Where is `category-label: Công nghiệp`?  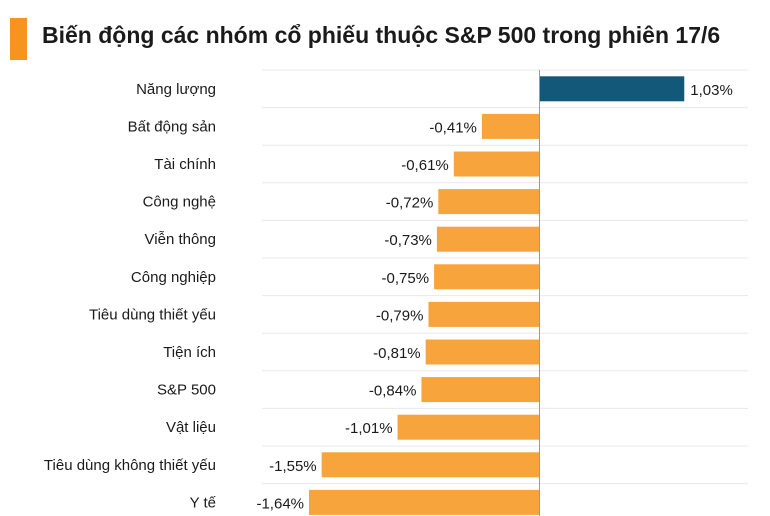 category-label: Công nghiệp is located at coordinates (173, 277).